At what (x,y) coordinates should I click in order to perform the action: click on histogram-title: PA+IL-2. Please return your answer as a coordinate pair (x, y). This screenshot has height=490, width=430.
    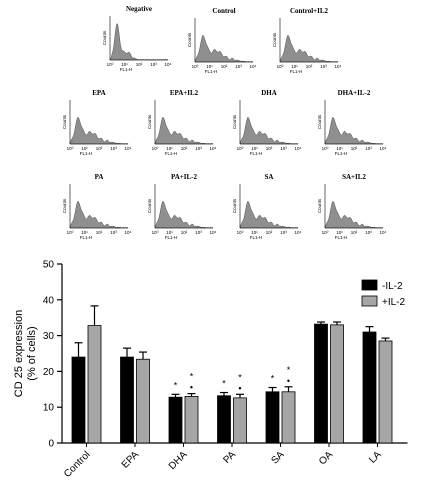
    Looking at the image, I should click on (184, 177).